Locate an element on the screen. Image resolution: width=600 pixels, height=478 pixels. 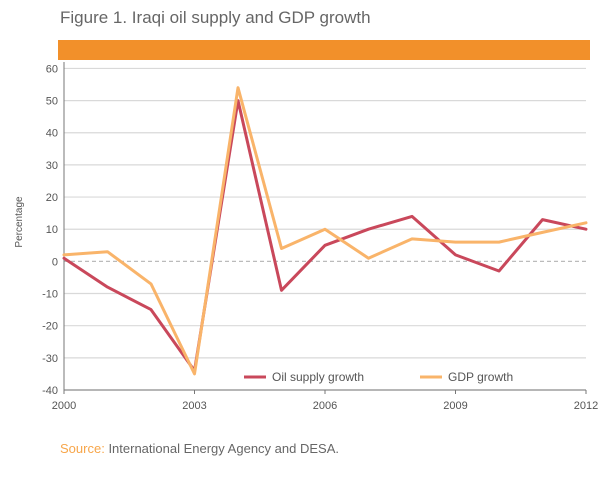
x-tick-label: 2009 is located at coordinates (455, 406).